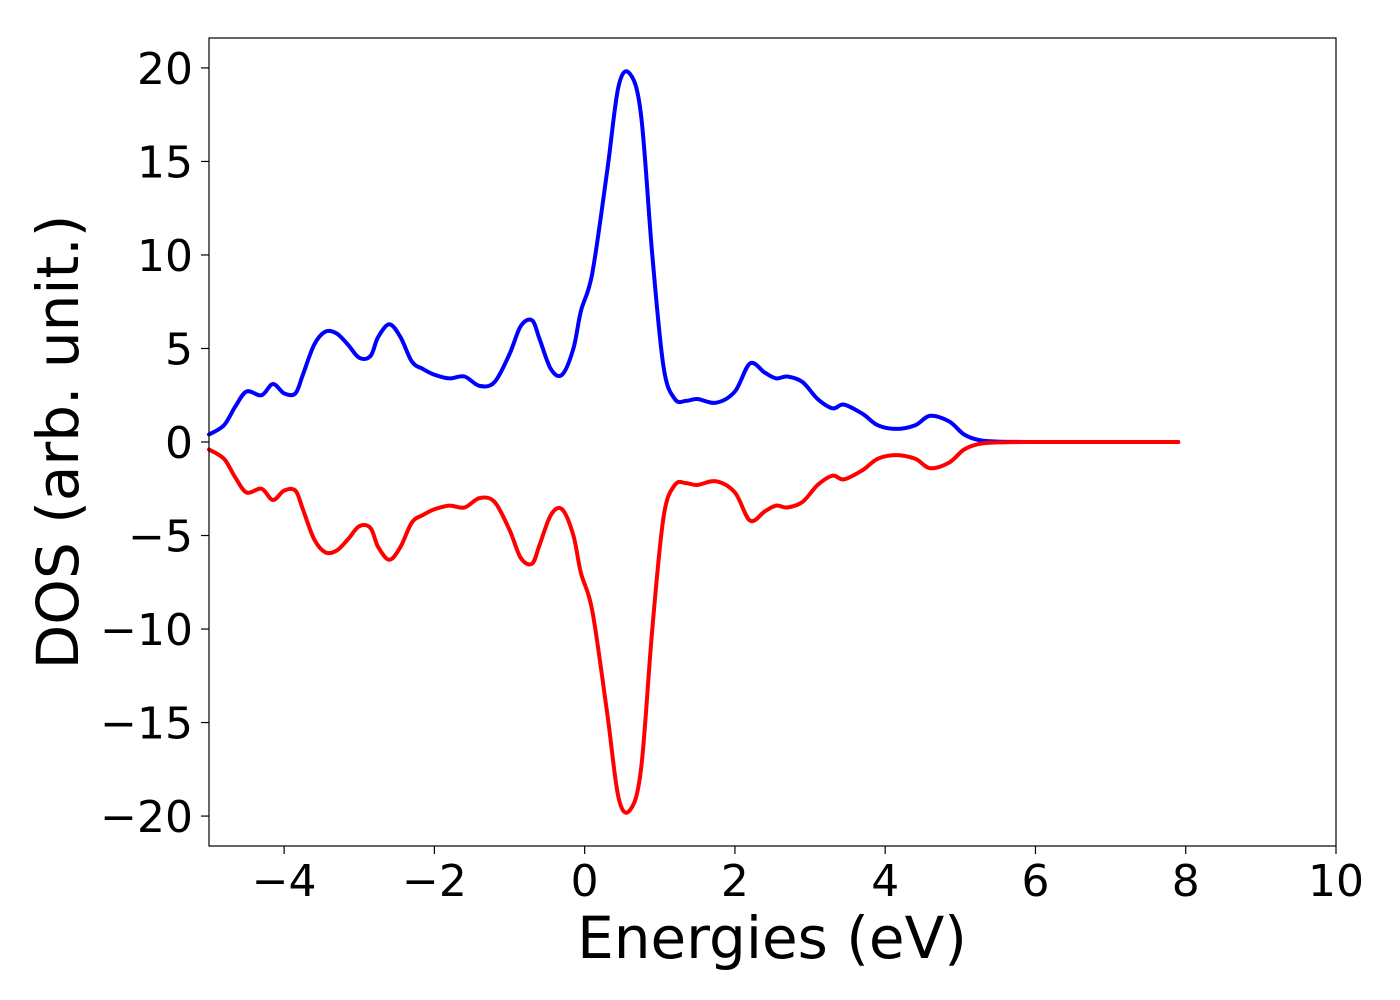 The height and width of the screenshot is (1000, 1400). What do you see at coordinates (165, 162) in the screenshot?
I see `y-tick-label: 15` at bounding box center [165, 162].